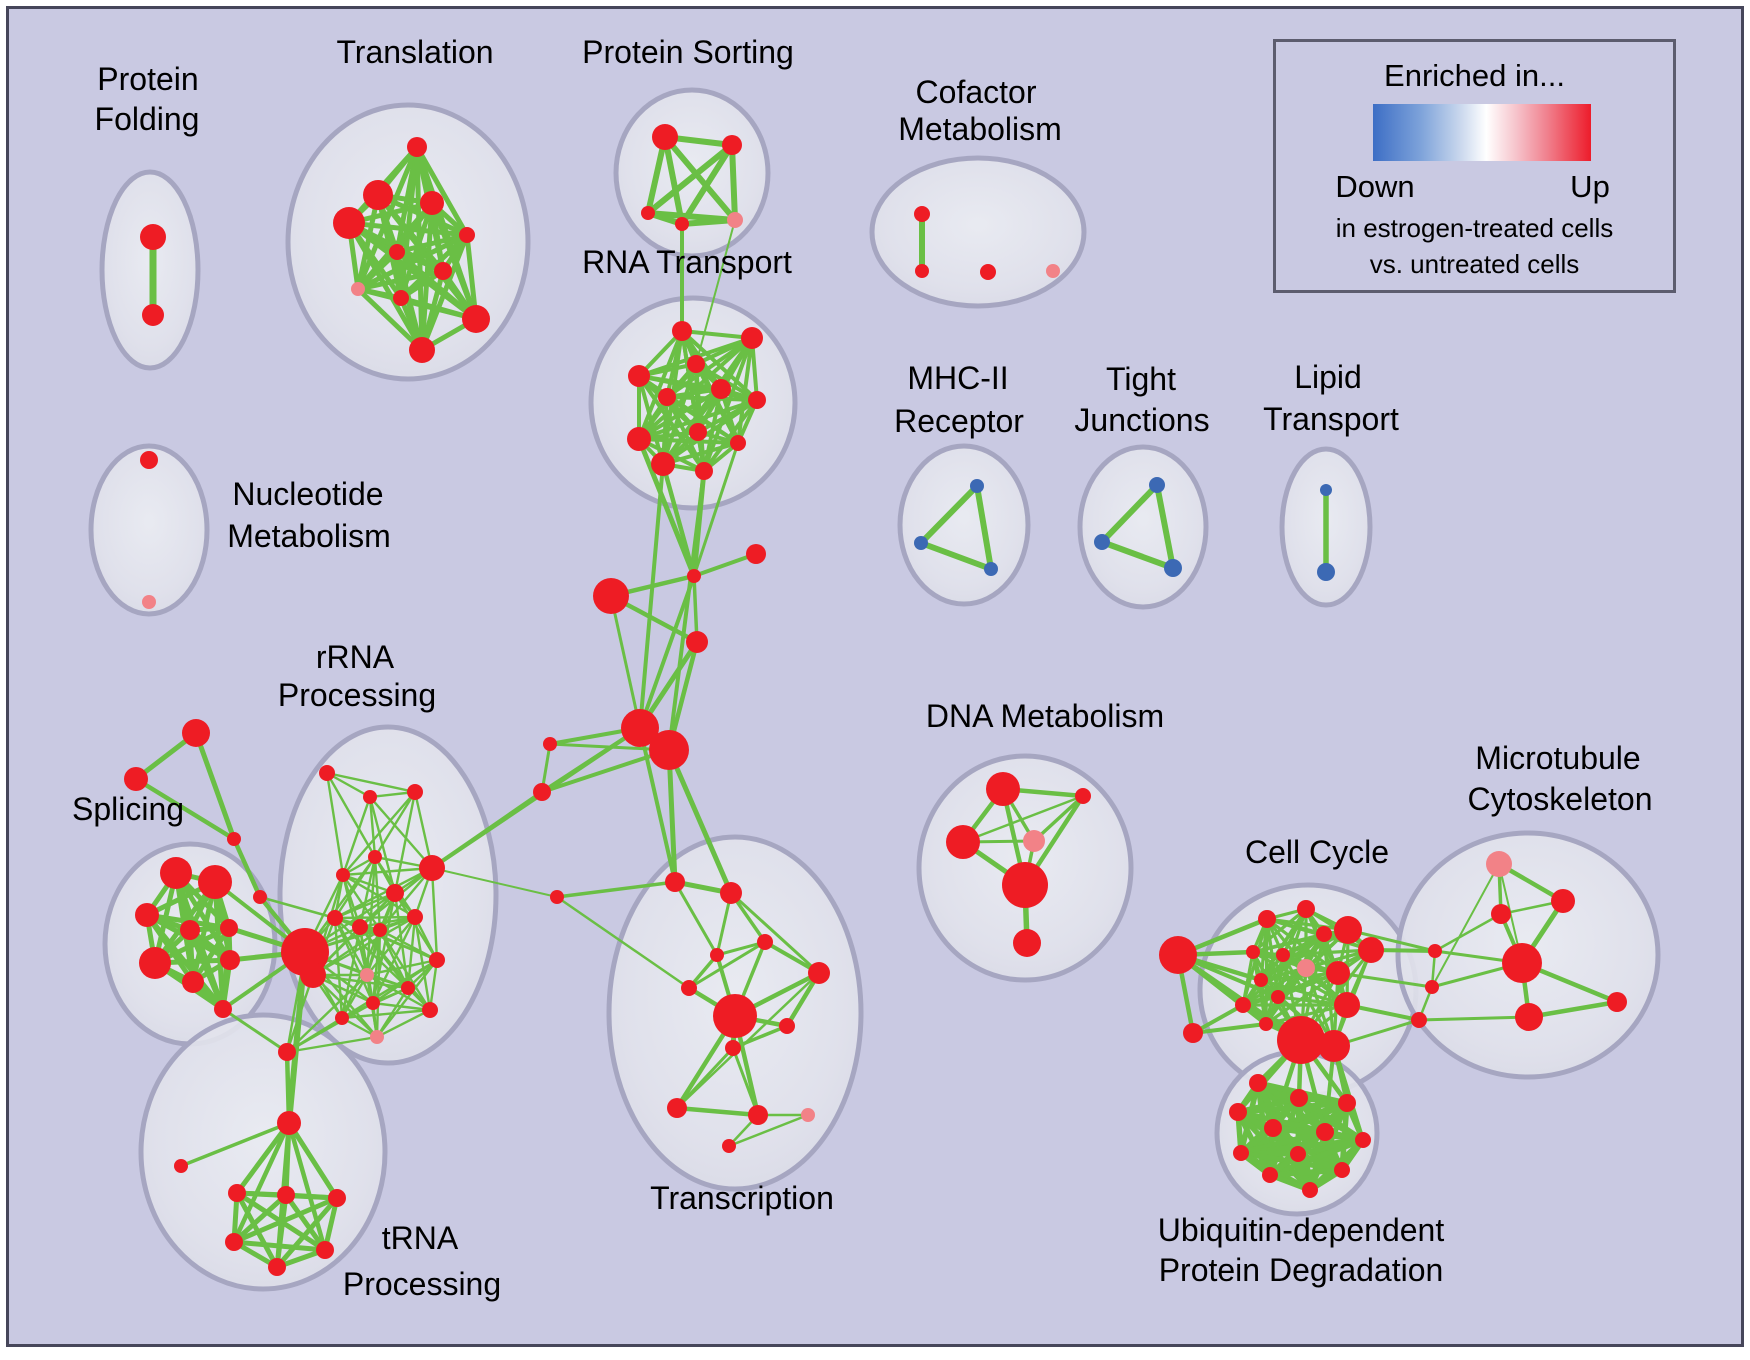 The height and width of the screenshot is (1360, 1750). What do you see at coordinates (1141, 420) in the screenshot?
I see `tight-junctions-label: Junctions` at bounding box center [1141, 420].